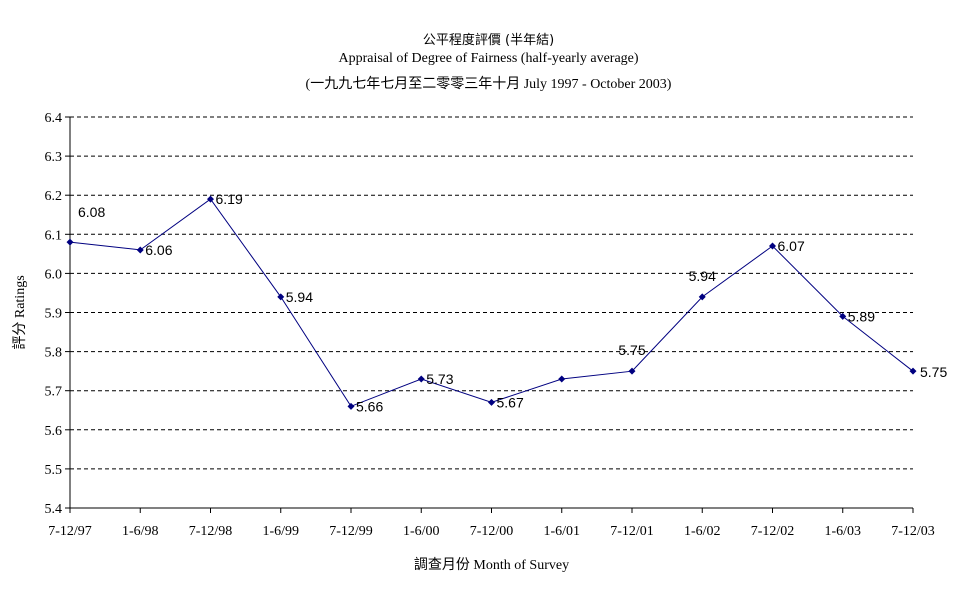  Describe the element at coordinates (488, 40) in the screenshot. I see `chart-title: 公平程度評價 (半年結)` at that location.